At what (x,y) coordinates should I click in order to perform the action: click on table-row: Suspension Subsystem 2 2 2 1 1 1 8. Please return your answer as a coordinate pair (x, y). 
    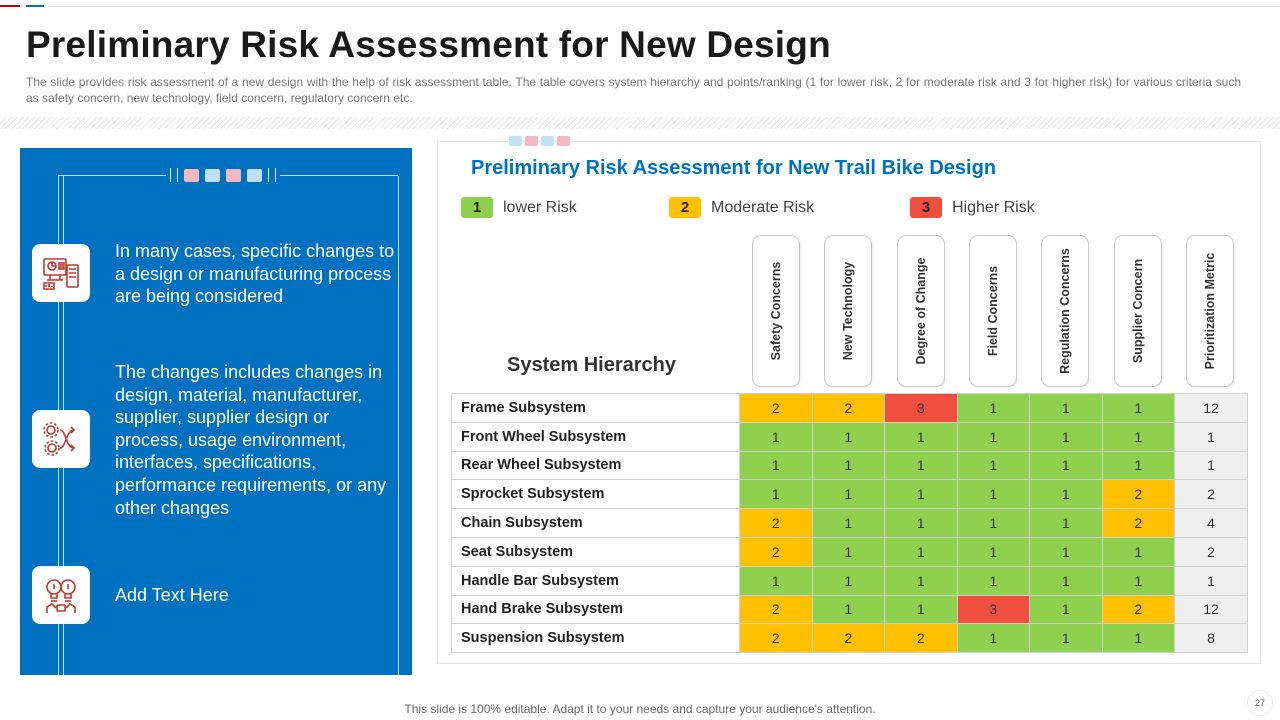
    Looking at the image, I should click on (849, 638).